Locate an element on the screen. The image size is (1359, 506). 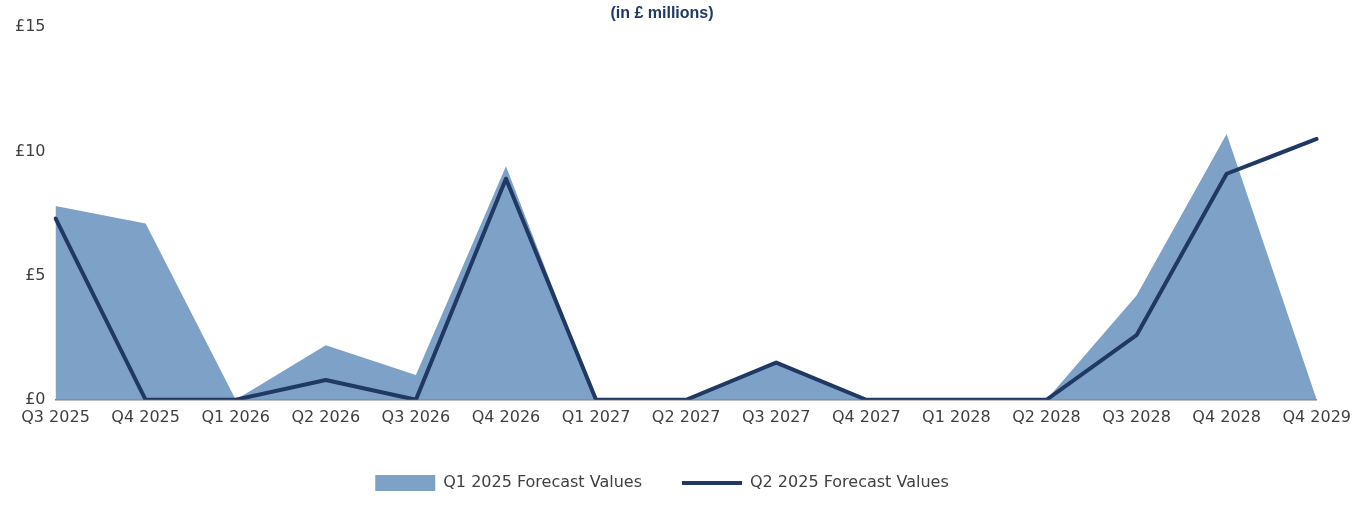
x-tick-label: Q3 2025 is located at coordinates (55, 416).